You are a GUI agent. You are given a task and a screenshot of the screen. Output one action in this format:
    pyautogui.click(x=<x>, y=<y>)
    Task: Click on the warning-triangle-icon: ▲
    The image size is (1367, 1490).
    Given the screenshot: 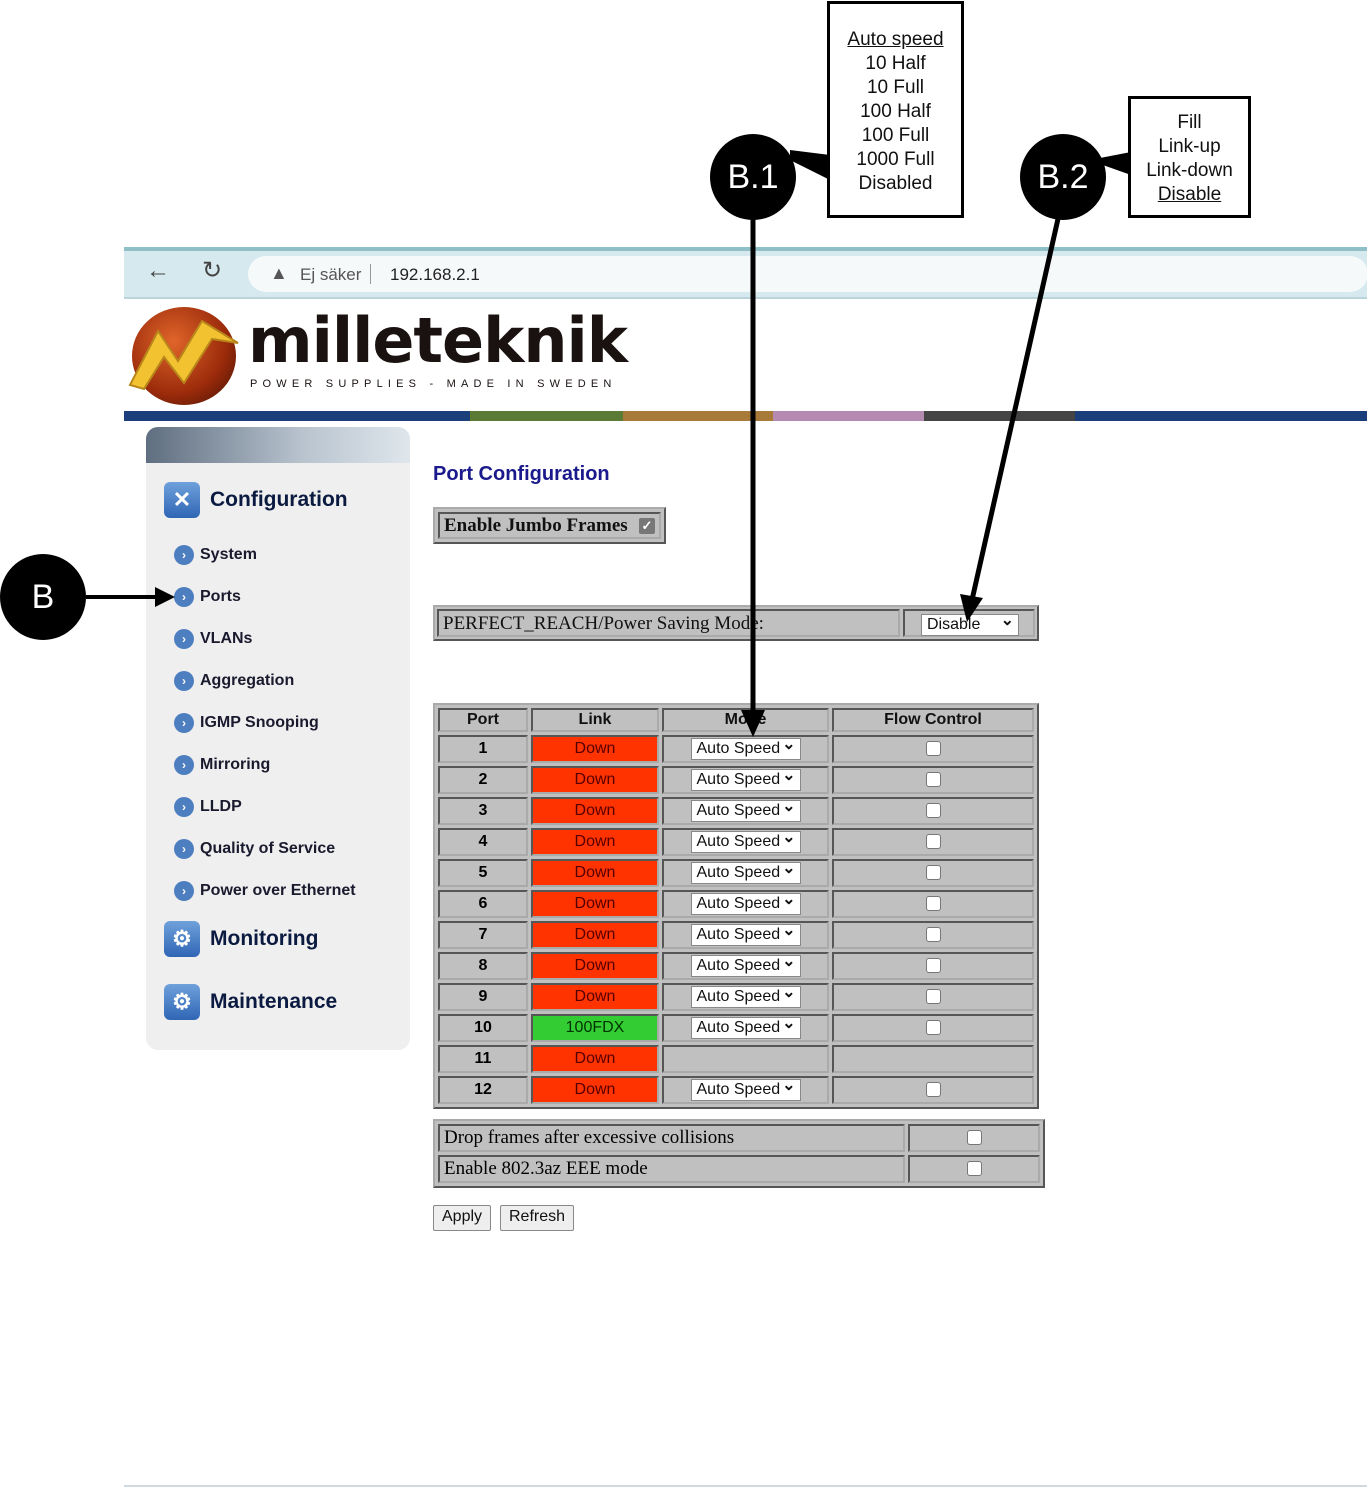 What is the action you would take?
    pyautogui.click(x=279, y=273)
    